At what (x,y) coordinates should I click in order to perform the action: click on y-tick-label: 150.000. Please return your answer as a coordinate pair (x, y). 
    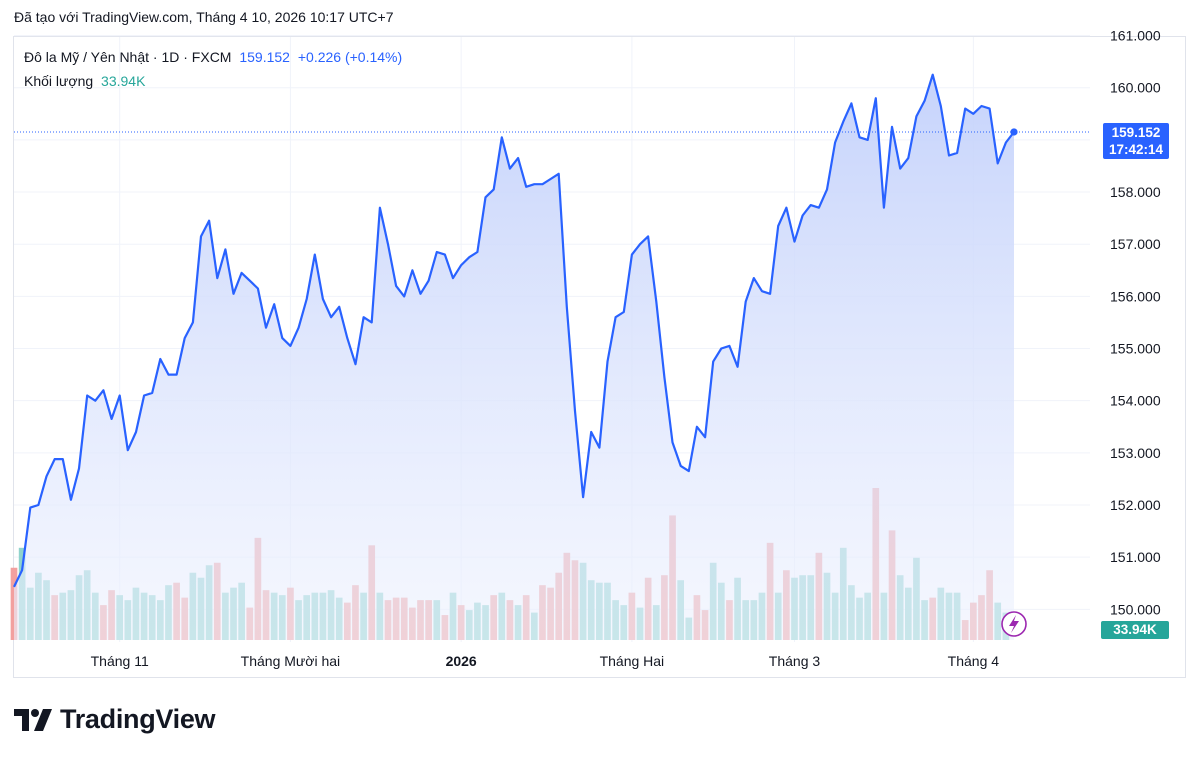
    Looking at the image, I should click on (1135, 609).